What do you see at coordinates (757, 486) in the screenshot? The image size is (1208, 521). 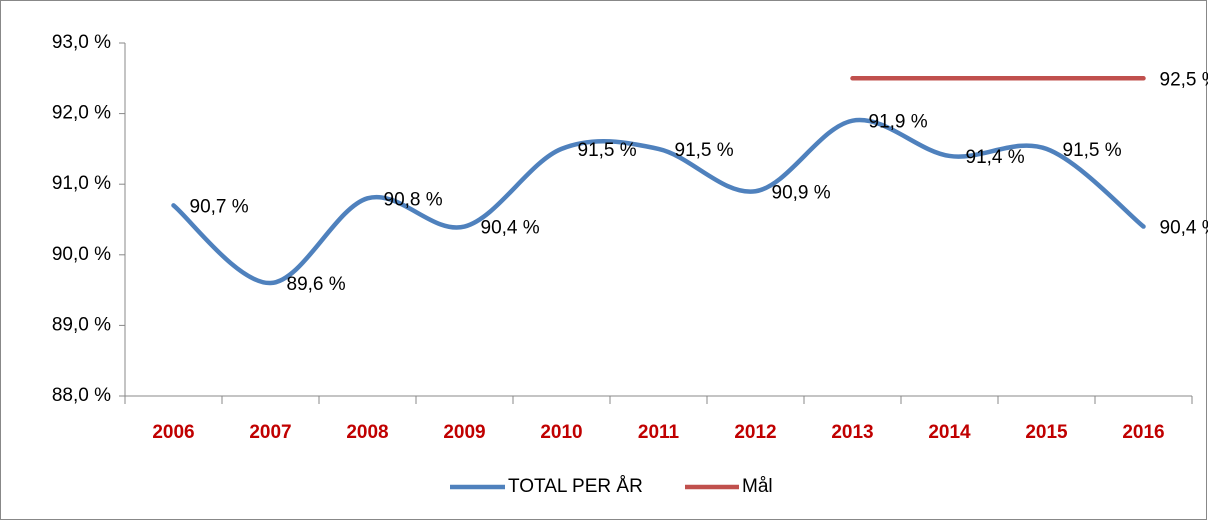 I see `legend-label: Mål` at bounding box center [757, 486].